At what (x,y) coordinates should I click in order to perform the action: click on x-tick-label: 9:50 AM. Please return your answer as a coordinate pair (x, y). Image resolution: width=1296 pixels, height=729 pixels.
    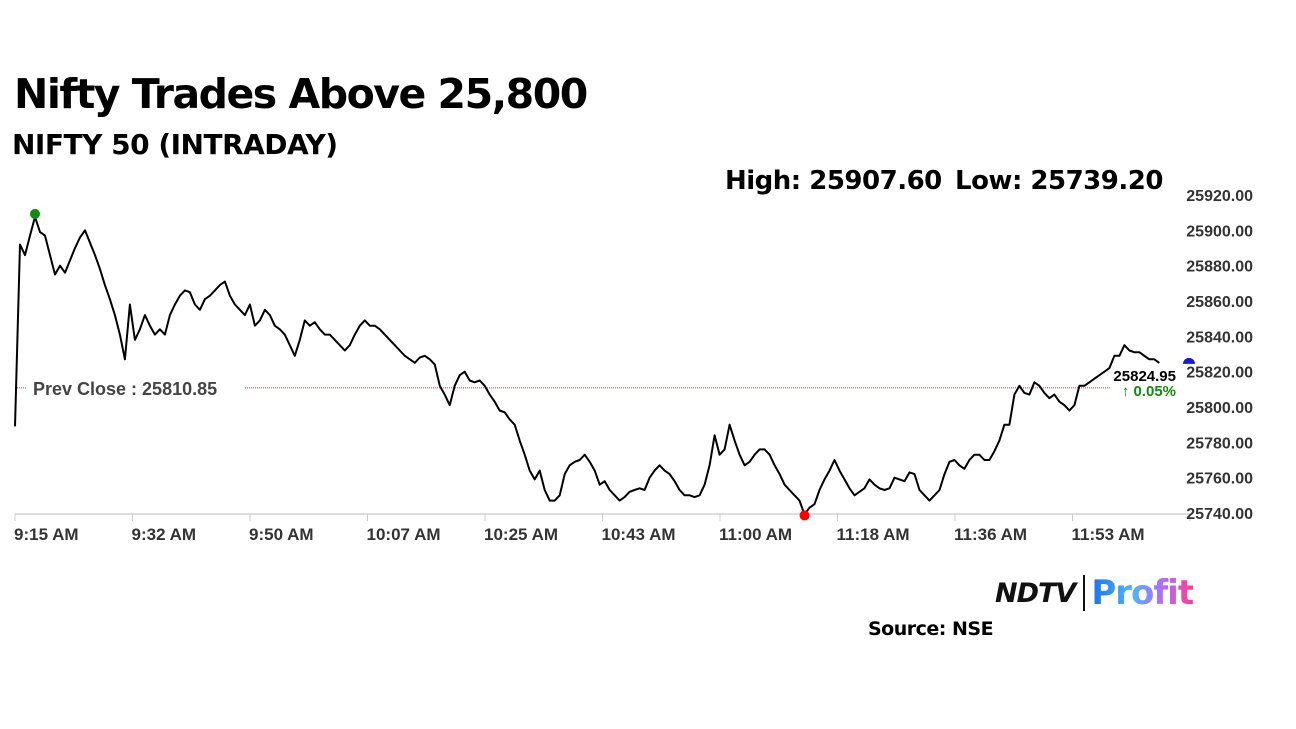
    Looking at the image, I should click on (281, 534).